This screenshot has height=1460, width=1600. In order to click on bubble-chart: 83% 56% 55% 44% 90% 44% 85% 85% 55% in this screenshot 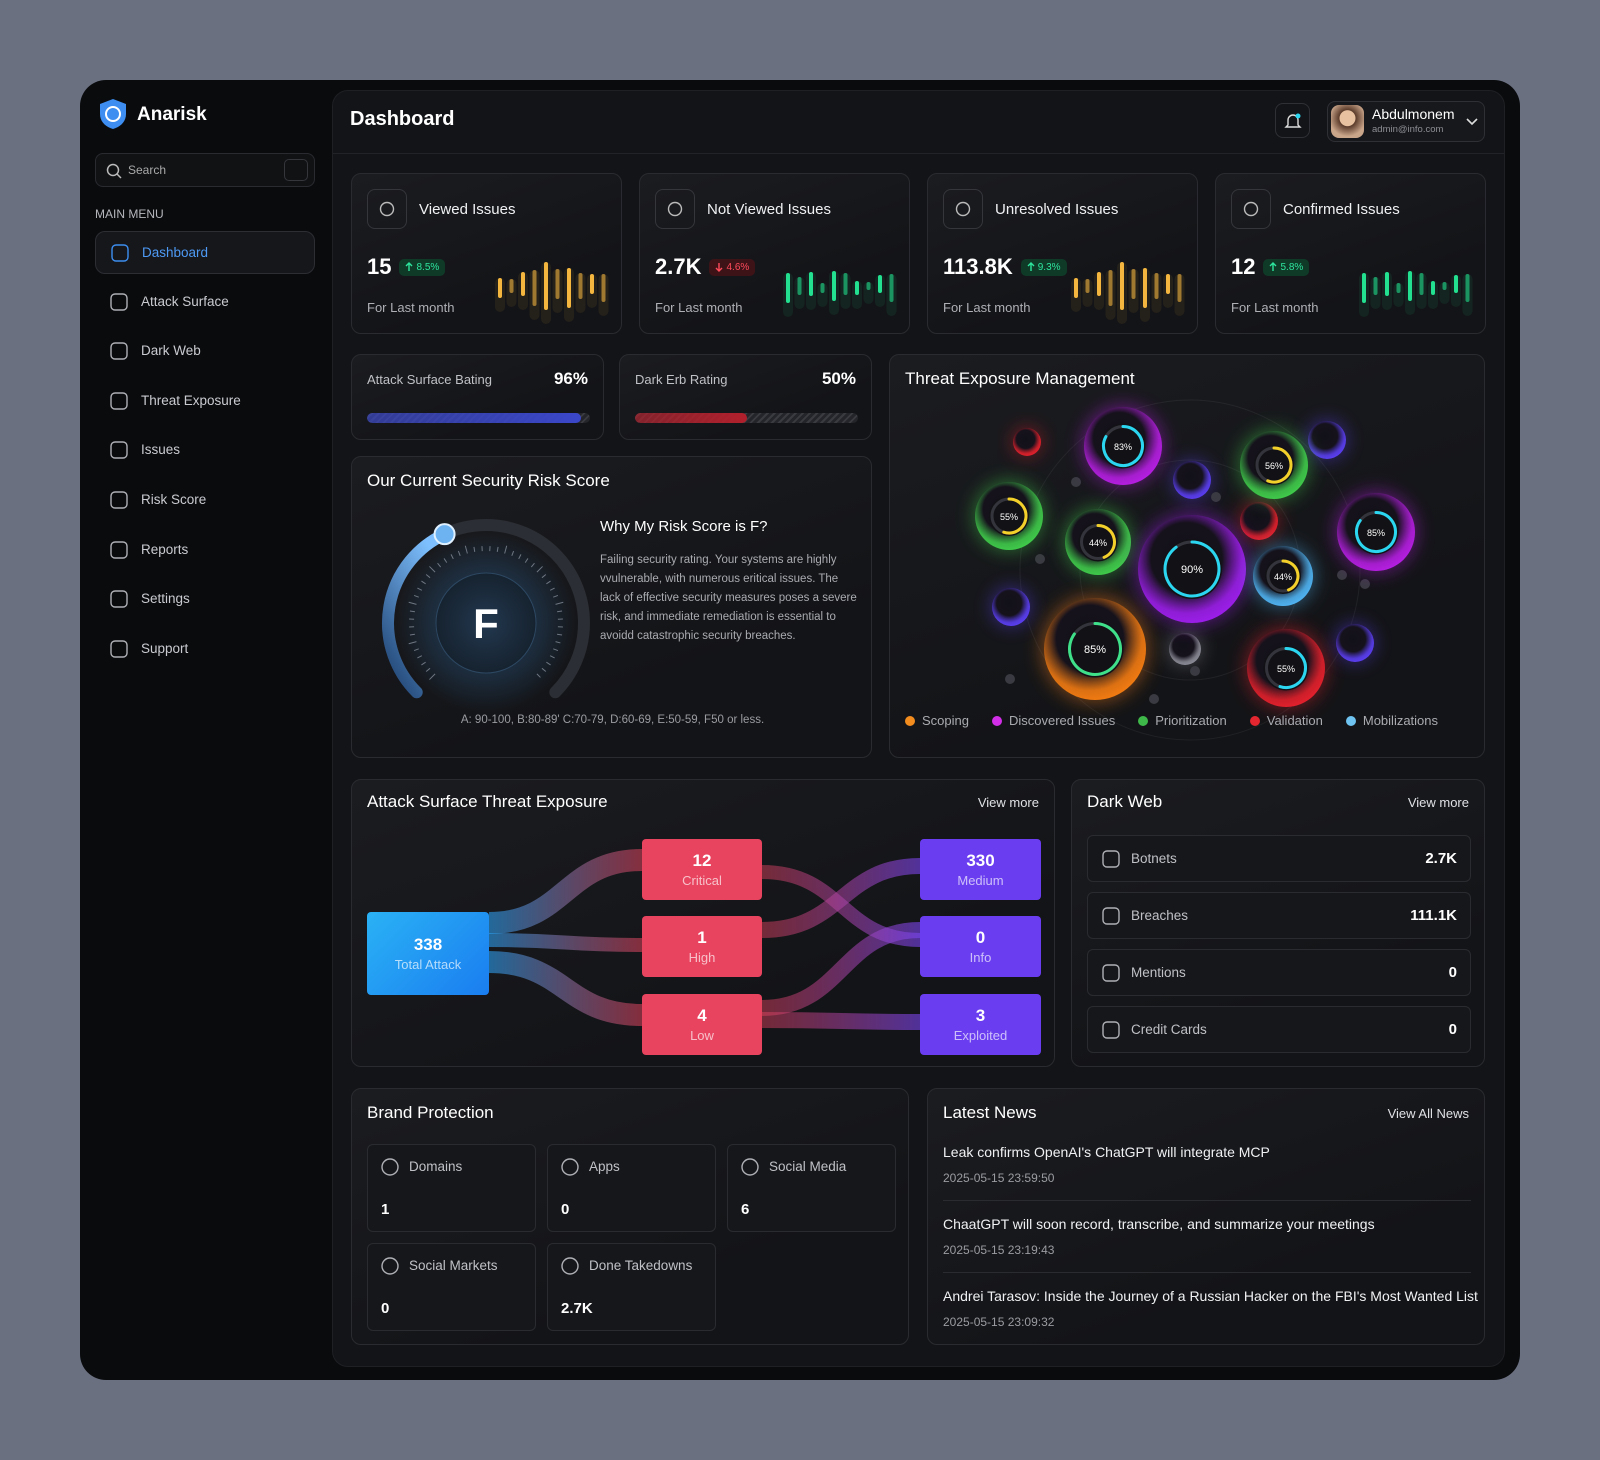, I will do `click(1195, 570)`.